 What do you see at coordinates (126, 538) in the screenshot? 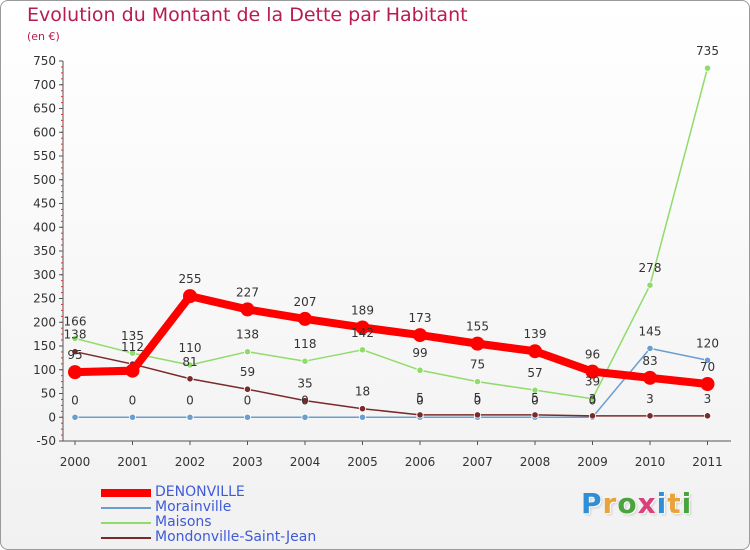
I see `legend-swatch-mondonville` at bounding box center [126, 538].